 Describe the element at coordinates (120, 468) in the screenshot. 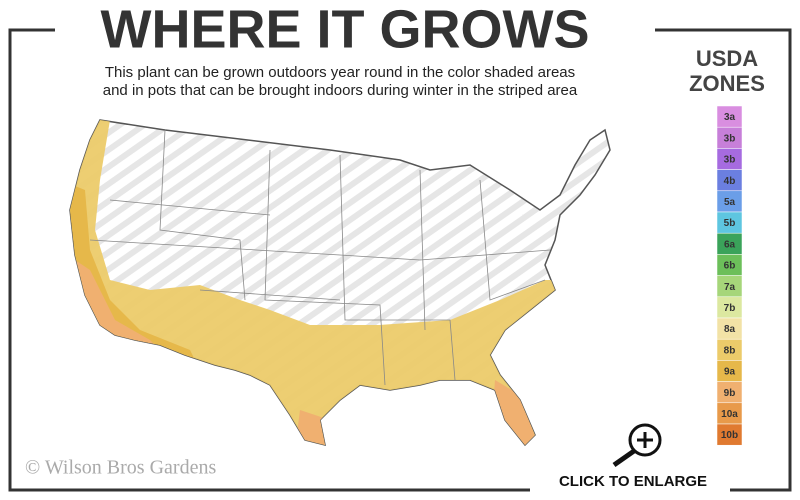

I see `copyright: © Wilson Bros Gardens` at that location.